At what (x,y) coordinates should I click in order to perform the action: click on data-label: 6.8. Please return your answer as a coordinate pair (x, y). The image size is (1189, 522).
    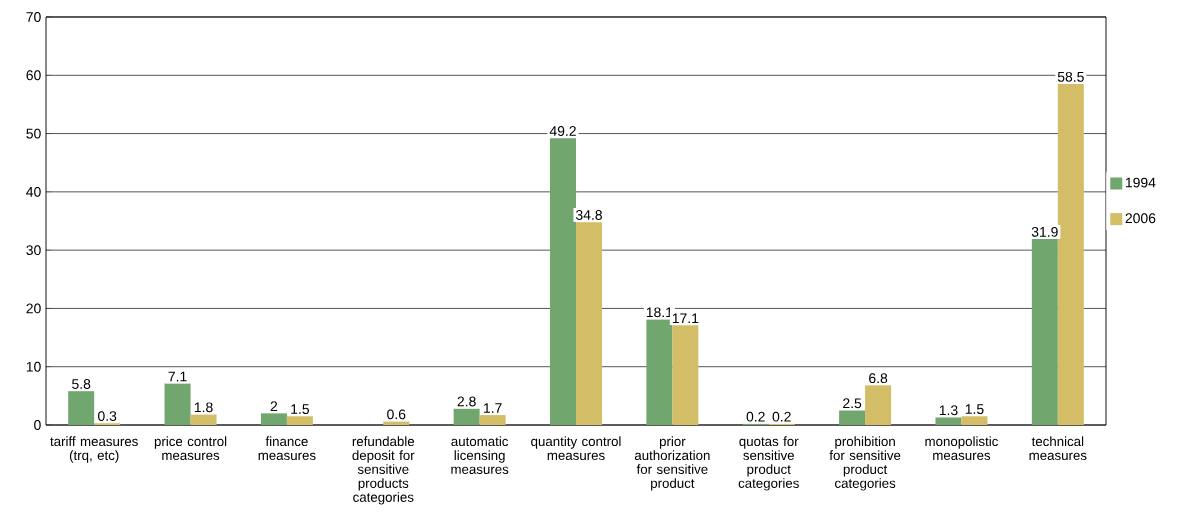
    Looking at the image, I should click on (878, 378).